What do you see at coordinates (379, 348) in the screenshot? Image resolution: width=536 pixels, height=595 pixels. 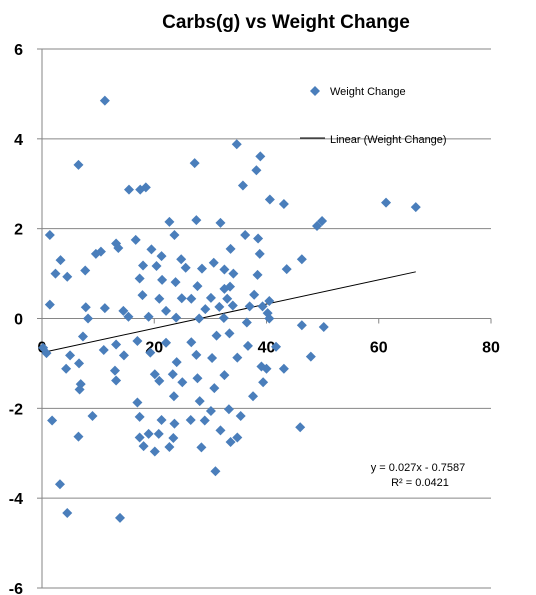 I see `x-tick-label-3: 60` at bounding box center [379, 348].